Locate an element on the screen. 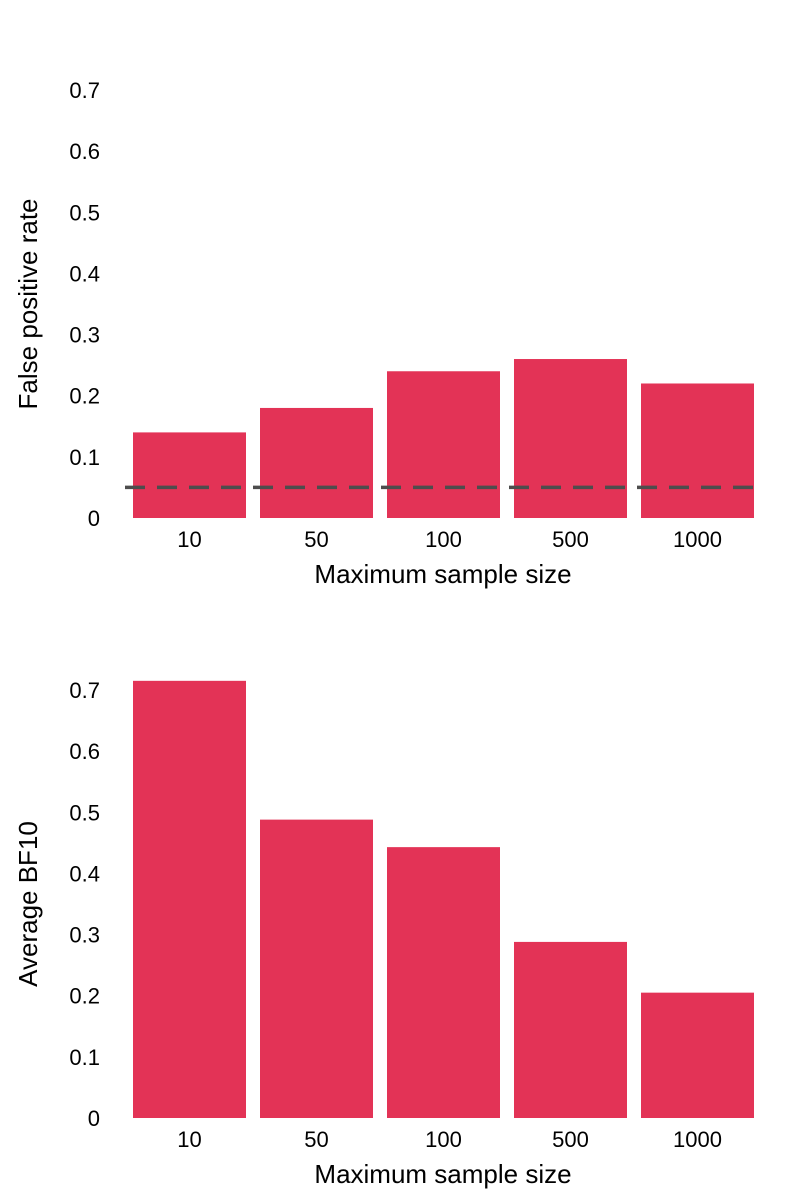 The image size is (800, 1200). y-axis-label: False positive rate is located at coordinates (28, 304).